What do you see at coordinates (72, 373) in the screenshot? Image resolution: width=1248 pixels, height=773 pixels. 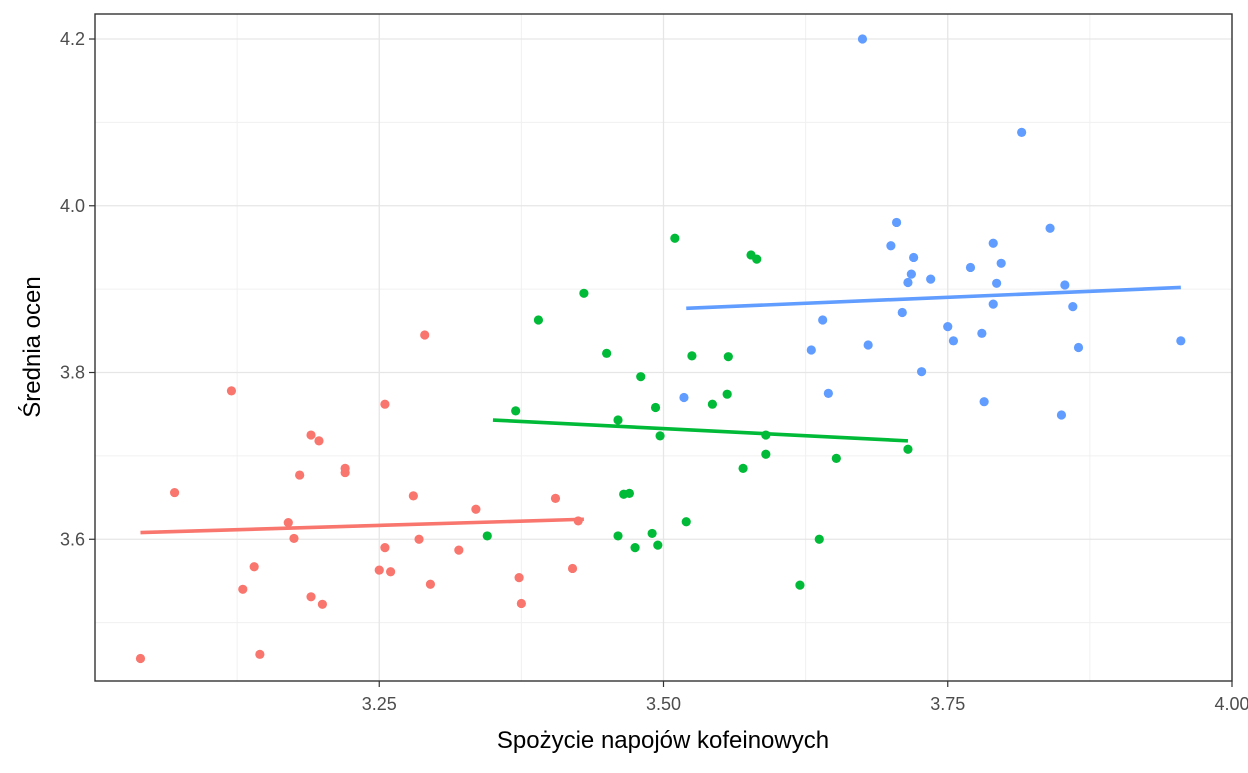 I see `y-tick-label-1: 3.8` at bounding box center [72, 373].